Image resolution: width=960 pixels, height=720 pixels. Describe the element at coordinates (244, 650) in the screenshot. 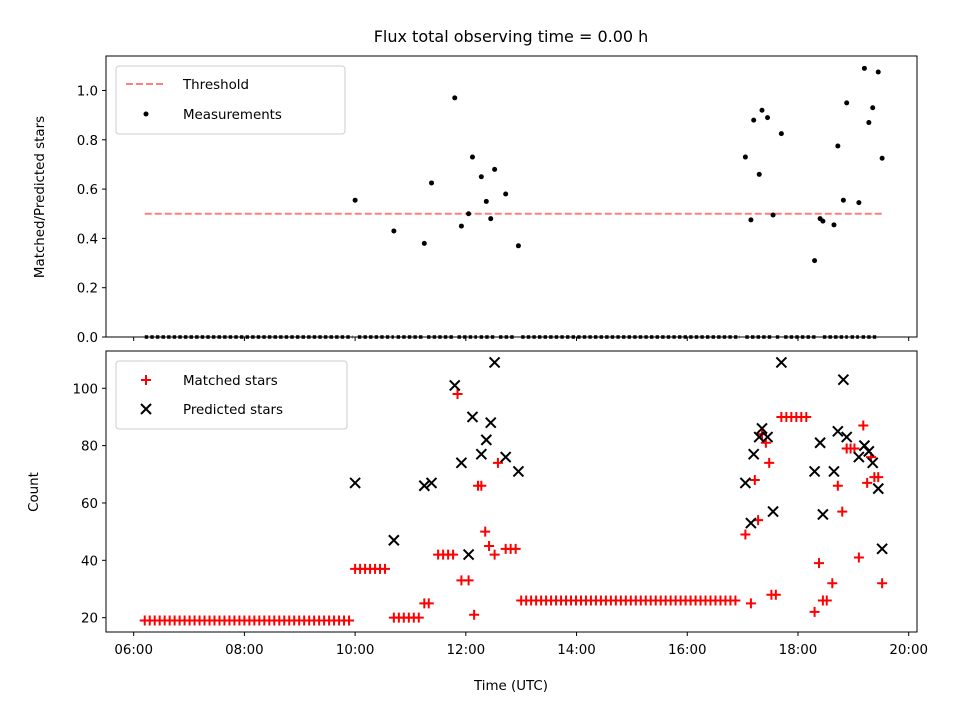

I see `x-tick-label: 08:00` at that location.